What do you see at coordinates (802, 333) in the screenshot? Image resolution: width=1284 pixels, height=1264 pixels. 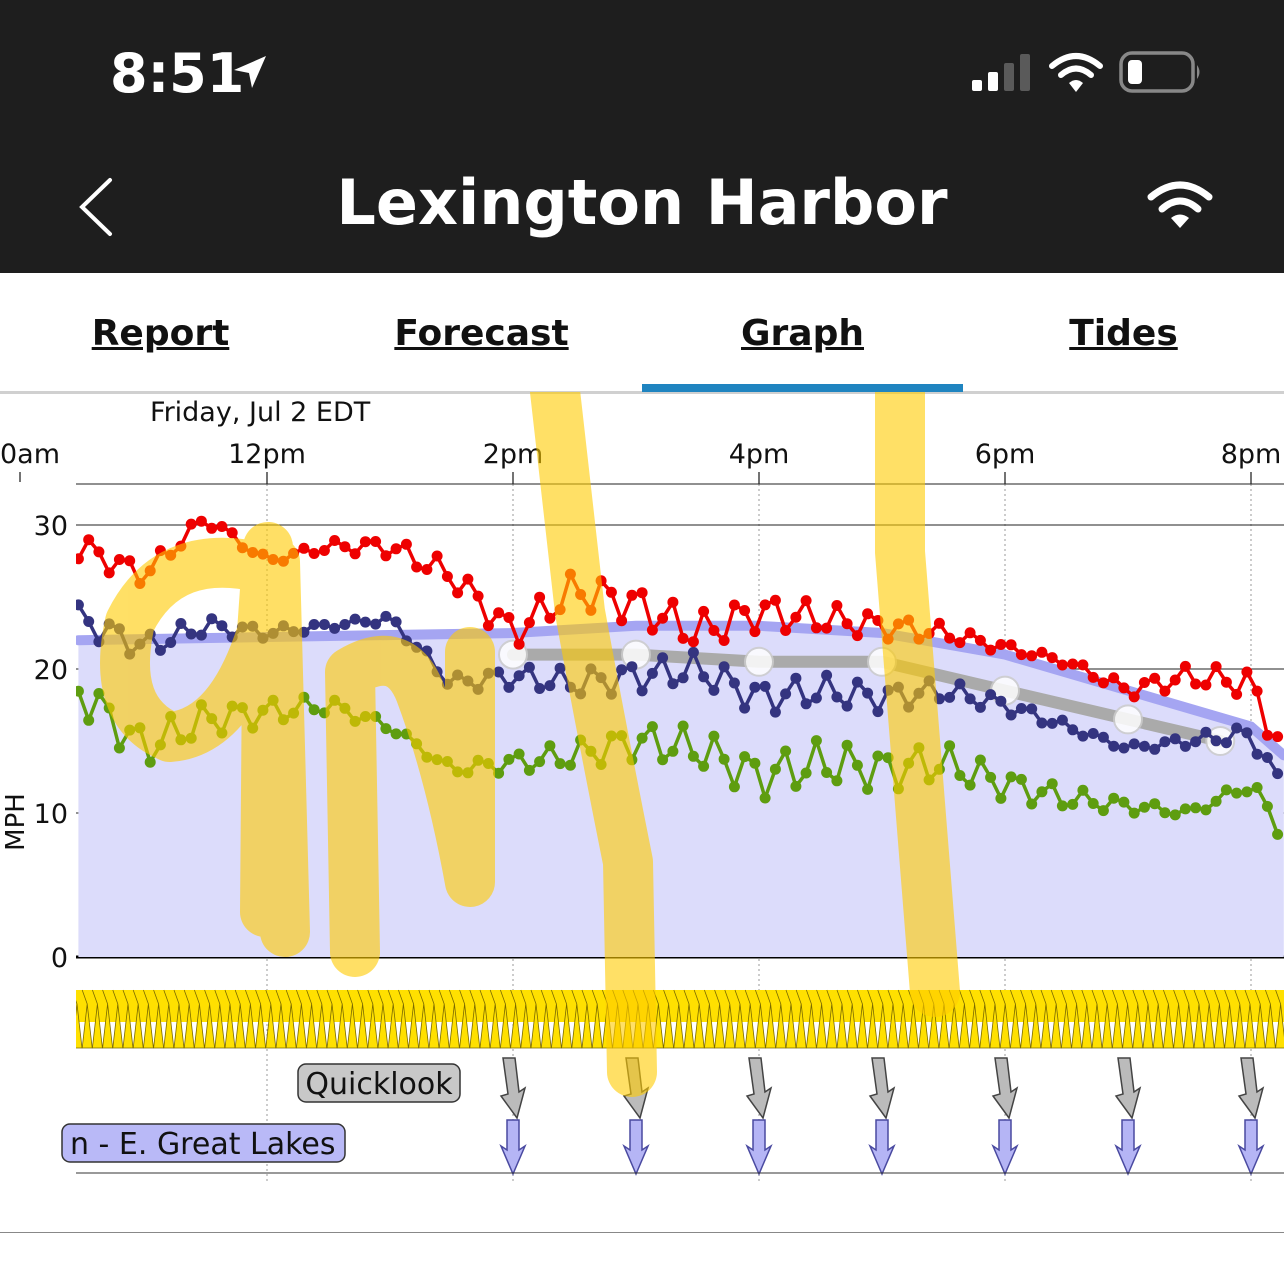 I see `tab-graph: Graph` at bounding box center [802, 333].